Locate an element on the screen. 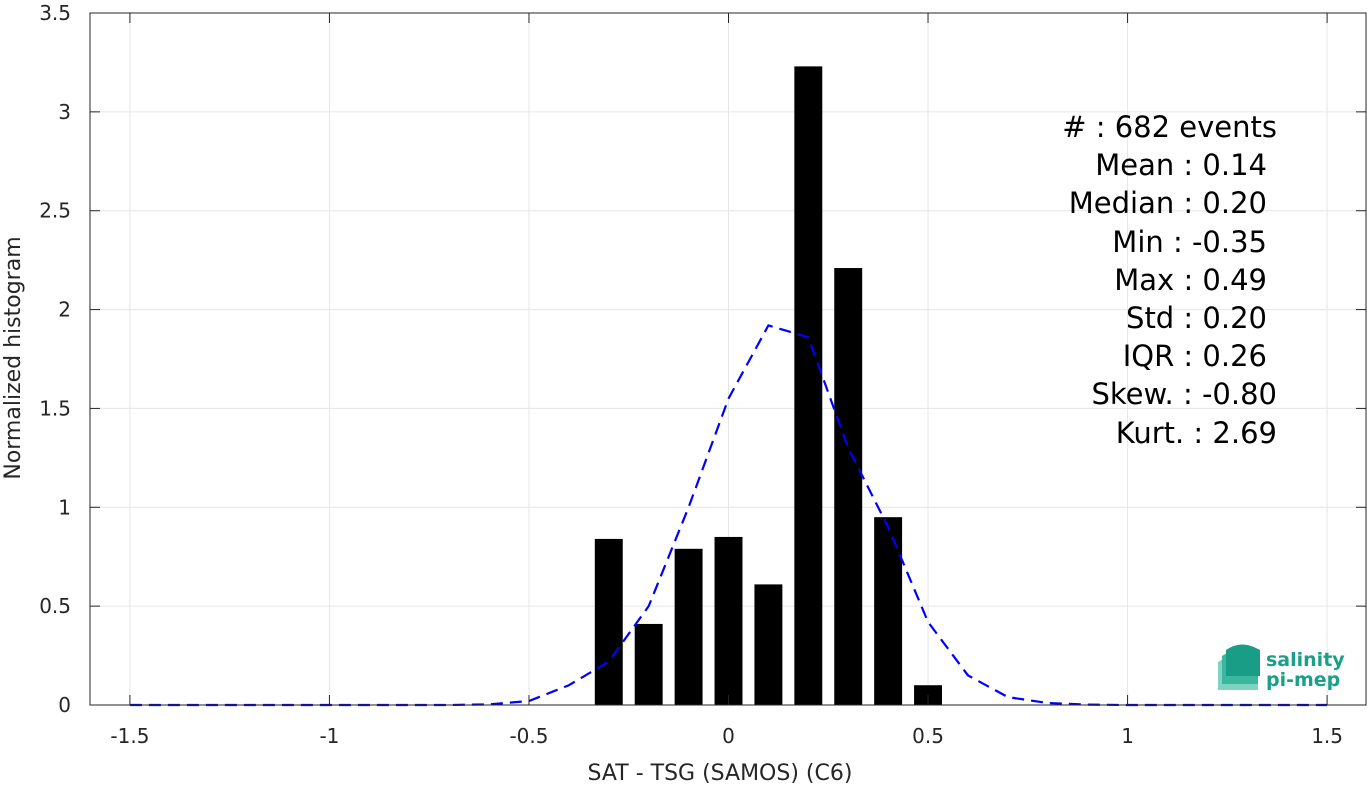 The height and width of the screenshot is (785, 1367). x-tick-label: 1 is located at coordinates (1127, 736).